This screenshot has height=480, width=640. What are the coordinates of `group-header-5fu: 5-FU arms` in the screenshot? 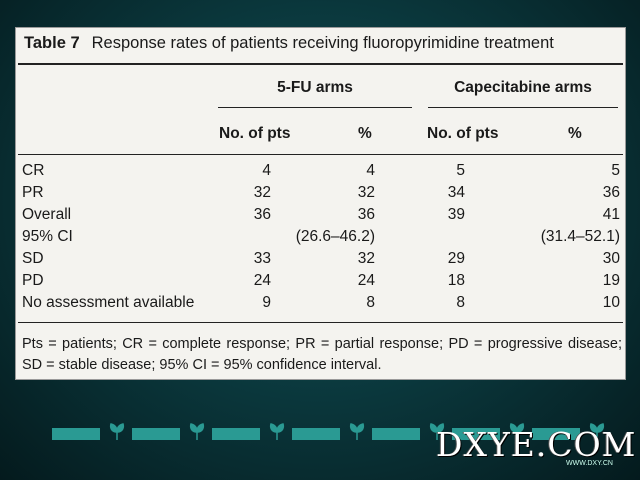 It's located at (315, 87).